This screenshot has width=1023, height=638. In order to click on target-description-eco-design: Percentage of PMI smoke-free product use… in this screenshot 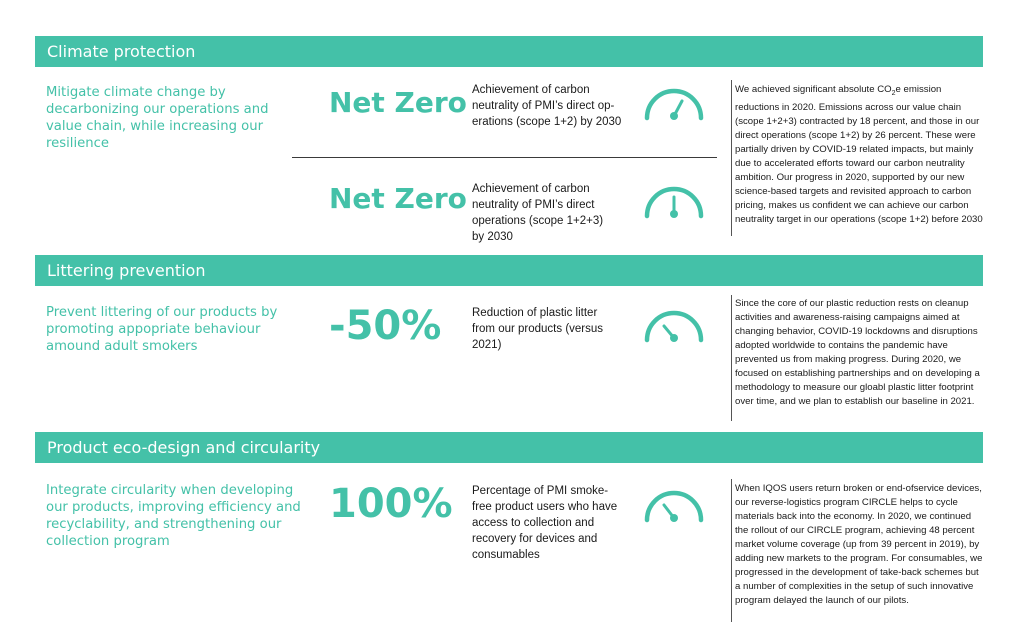, I will do `click(545, 523)`.